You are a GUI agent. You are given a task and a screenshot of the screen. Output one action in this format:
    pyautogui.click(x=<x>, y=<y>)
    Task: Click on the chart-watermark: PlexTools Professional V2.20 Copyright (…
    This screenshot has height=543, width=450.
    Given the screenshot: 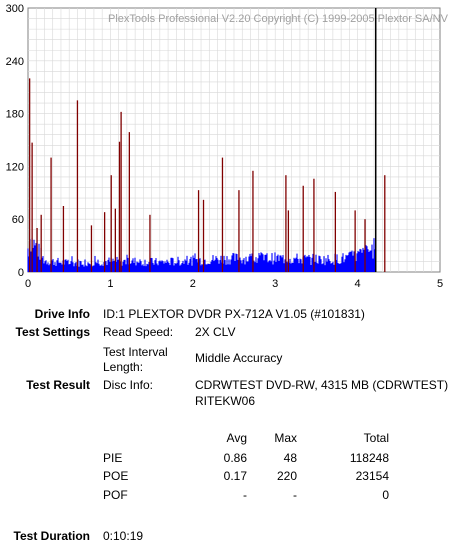 What is the action you would take?
    pyautogui.click(x=278, y=19)
    